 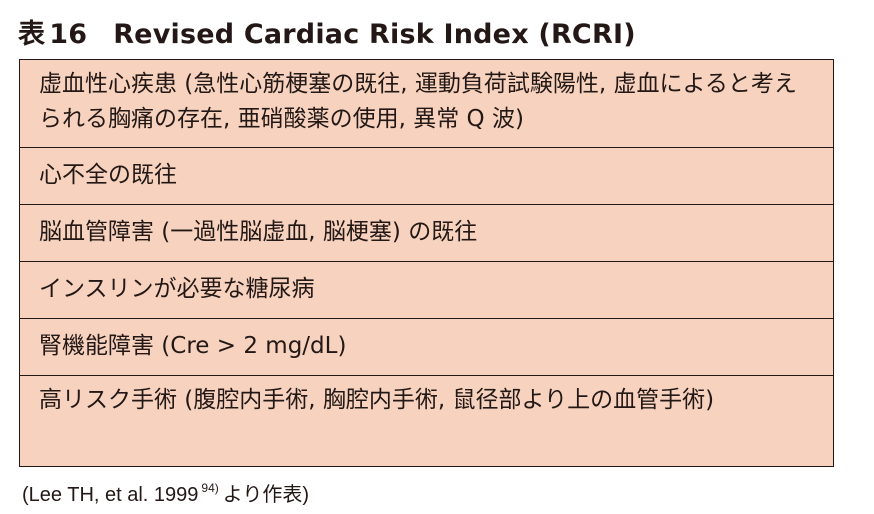 I want to click on source-note-citation: (Lee TH, et al. 1999, so click(x=110, y=495).